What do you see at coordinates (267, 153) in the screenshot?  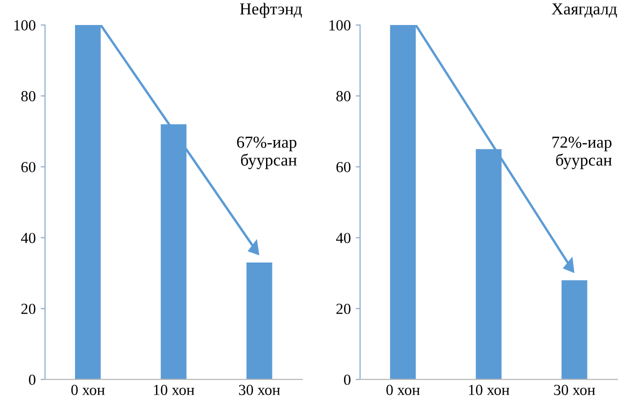 I see `annotation: 67%-иар буурсан` at bounding box center [267, 153].